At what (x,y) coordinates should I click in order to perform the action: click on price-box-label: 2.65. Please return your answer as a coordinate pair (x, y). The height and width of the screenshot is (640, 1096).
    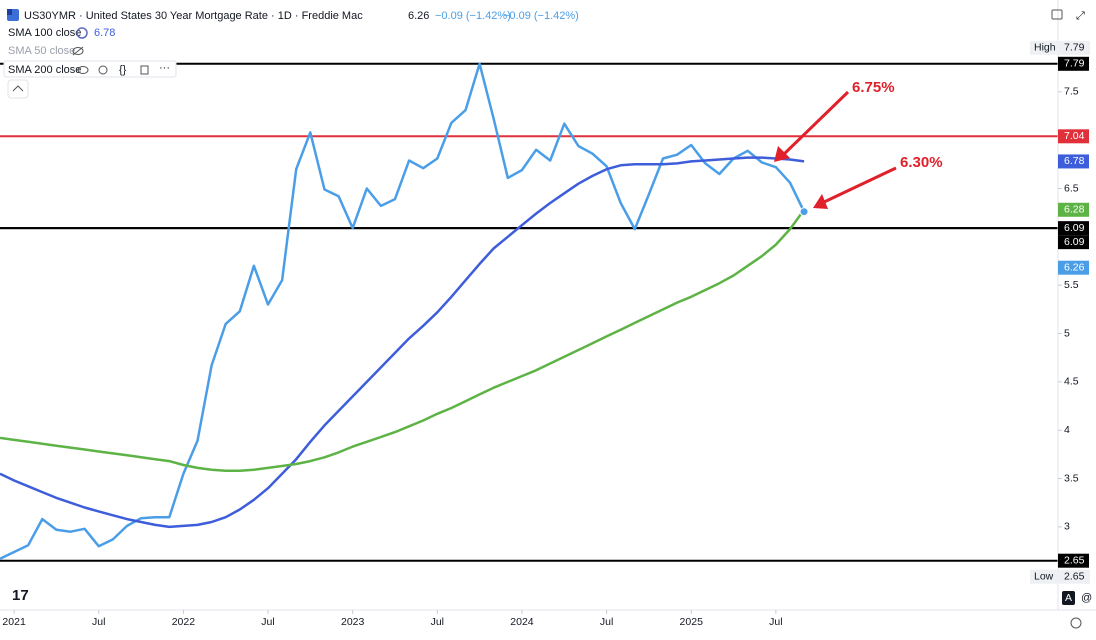
    Looking at the image, I should click on (1074, 560).